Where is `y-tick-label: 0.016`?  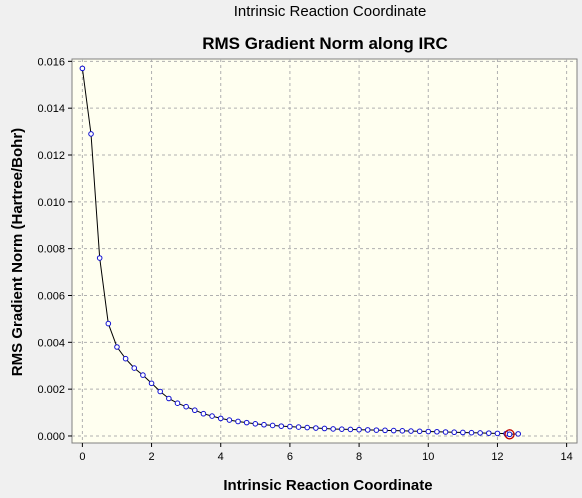 y-tick-label: 0.016 is located at coordinates (51, 62).